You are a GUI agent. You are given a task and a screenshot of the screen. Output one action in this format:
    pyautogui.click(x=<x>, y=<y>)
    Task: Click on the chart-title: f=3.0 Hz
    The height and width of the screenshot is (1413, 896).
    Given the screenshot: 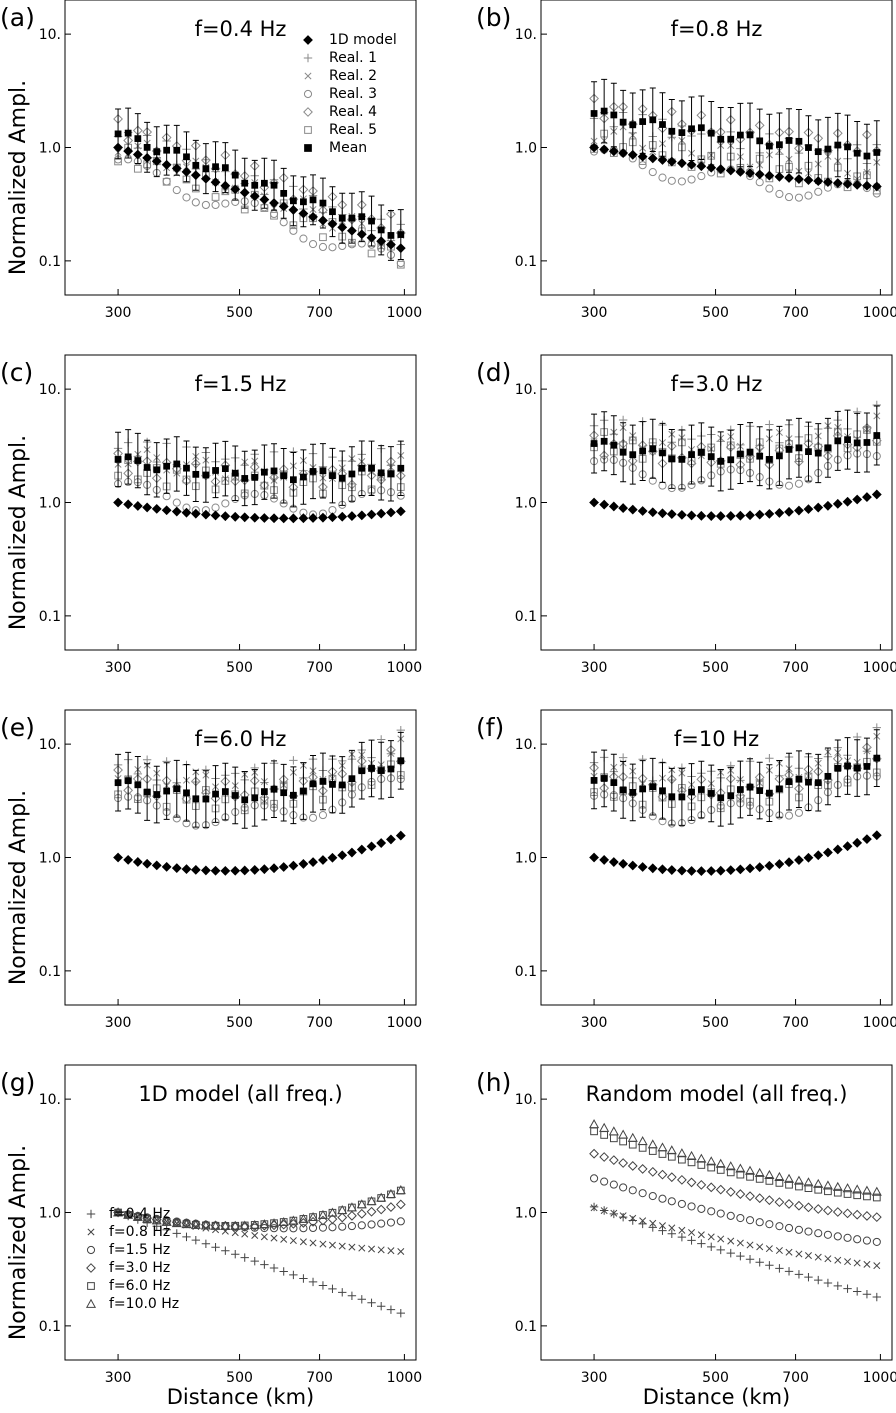 What is the action you would take?
    pyautogui.click(x=717, y=384)
    